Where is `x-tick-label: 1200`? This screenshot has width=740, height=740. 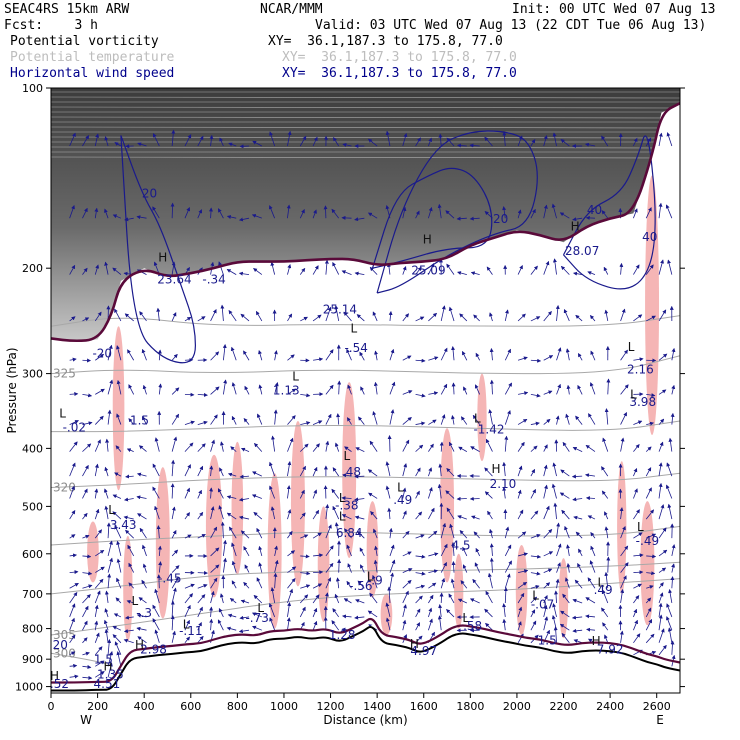
x-tick-label: 1200 is located at coordinates (331, 706).